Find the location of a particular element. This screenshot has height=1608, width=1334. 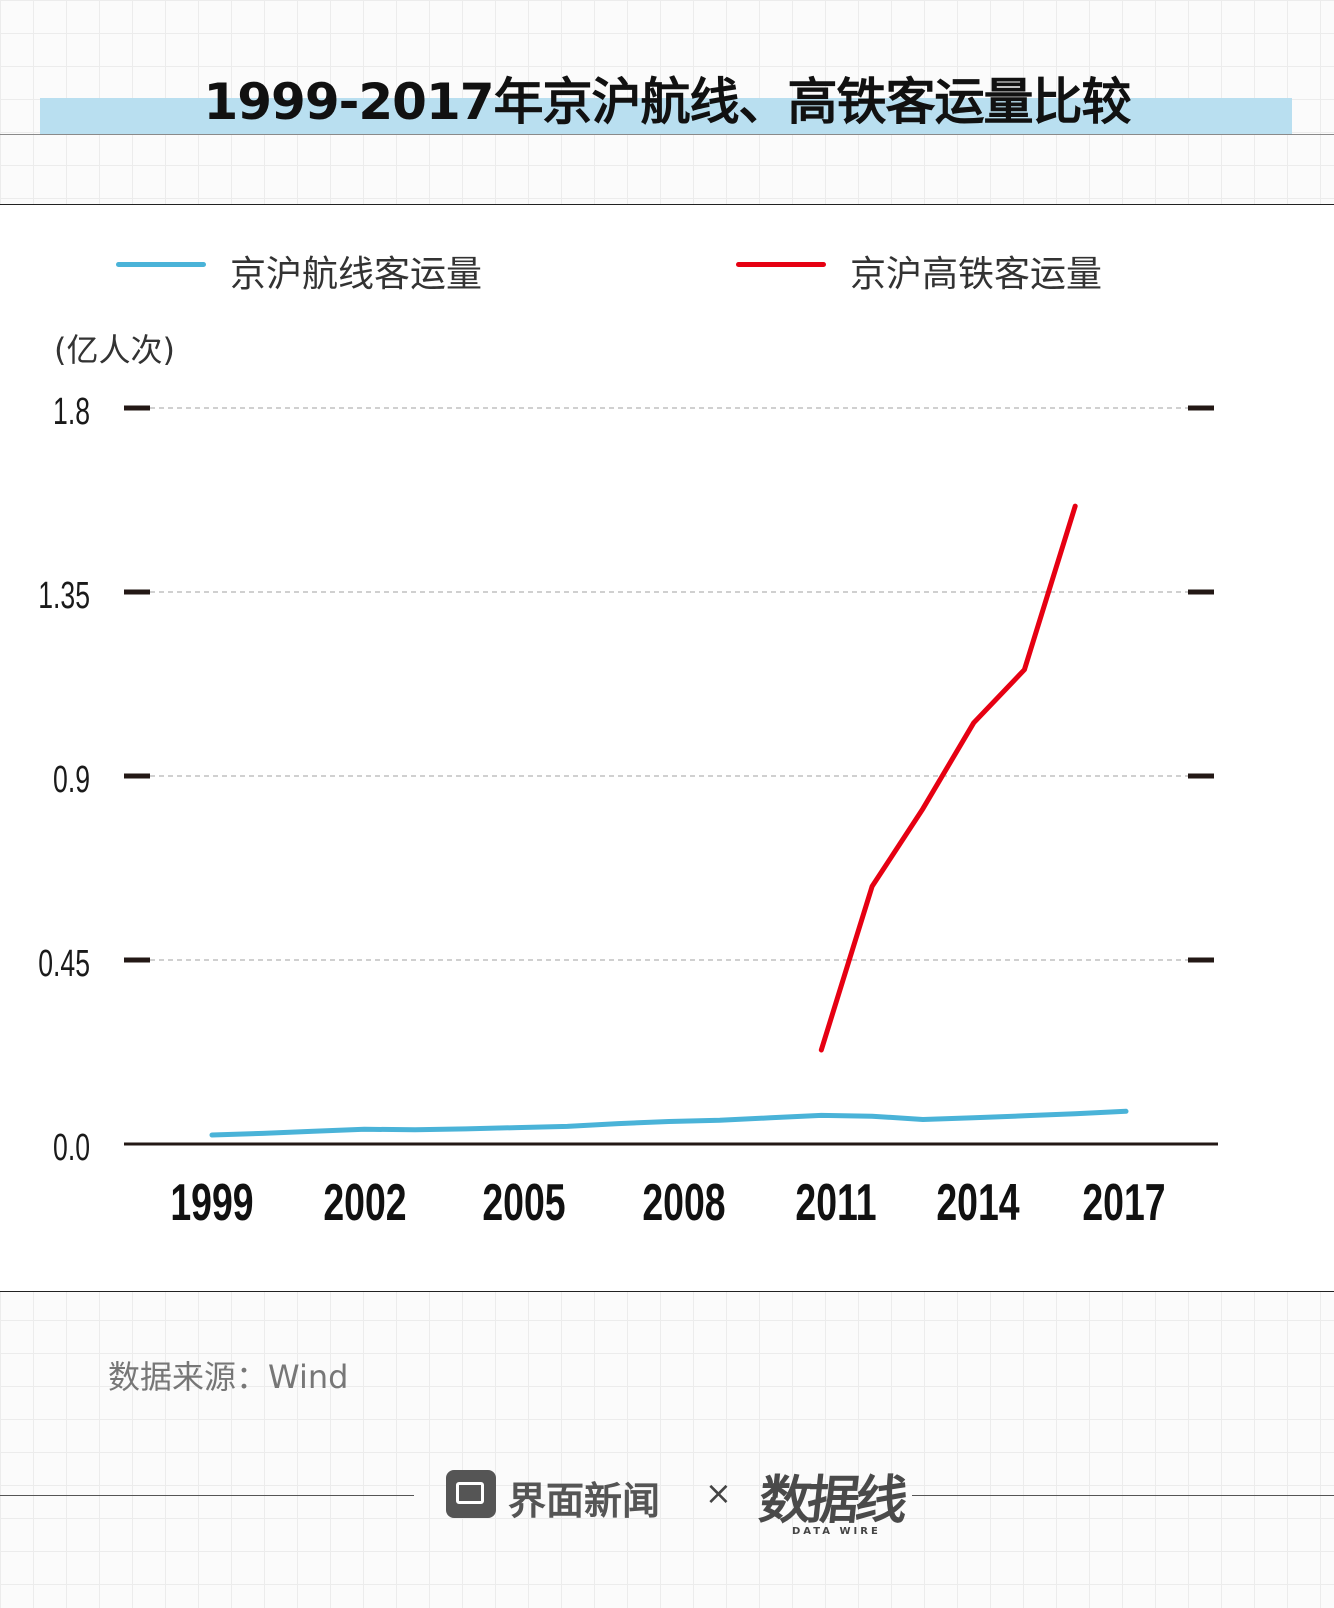

y-unit-label: (亿人次) is located at coordinates (114, 350).